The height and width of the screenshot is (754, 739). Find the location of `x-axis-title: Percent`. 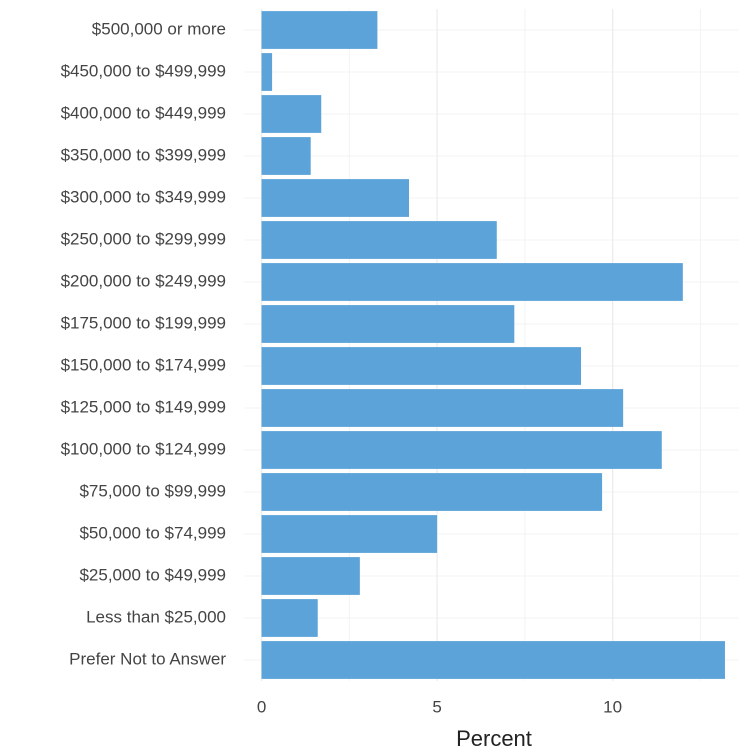

x-axis-title: Percent is located at coordinates (494, 738).